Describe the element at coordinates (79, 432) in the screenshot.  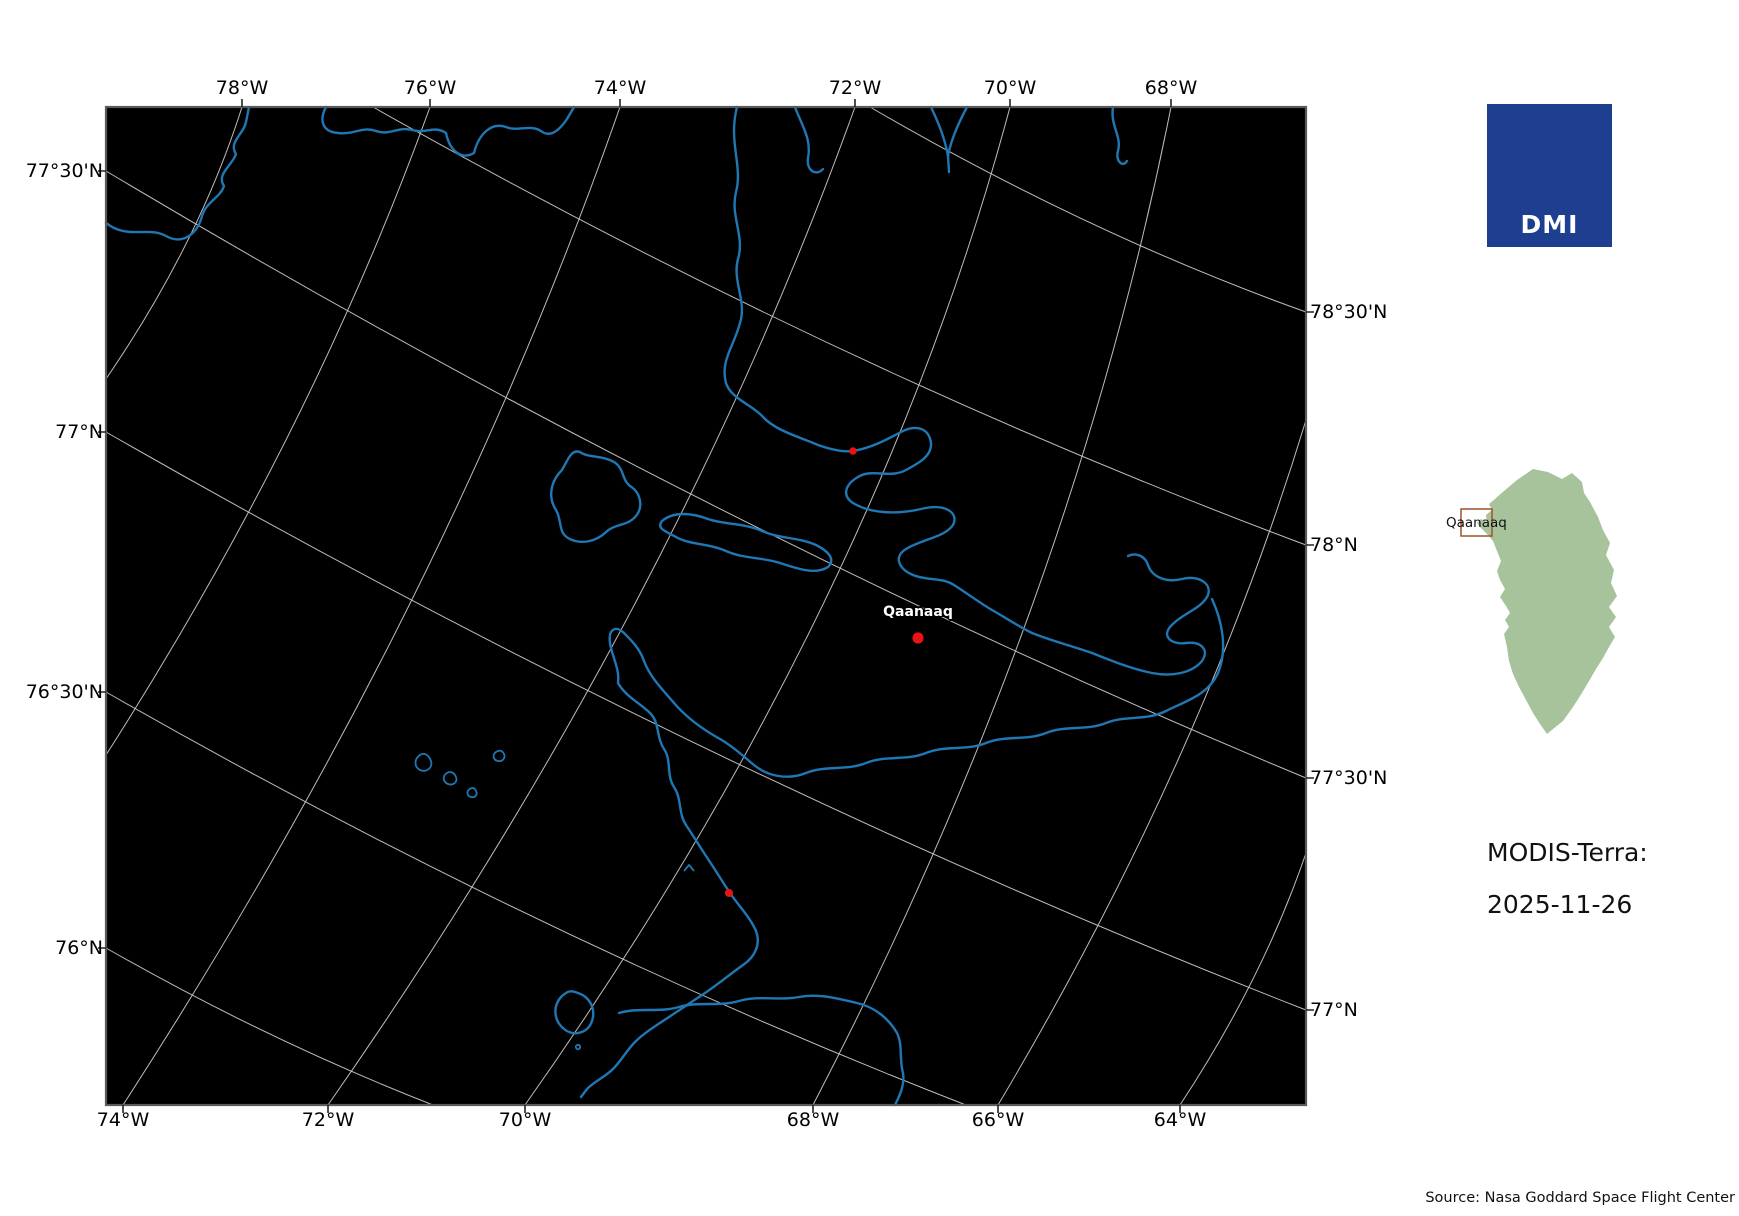
I see `axis-label-left: 77°N` at that location.